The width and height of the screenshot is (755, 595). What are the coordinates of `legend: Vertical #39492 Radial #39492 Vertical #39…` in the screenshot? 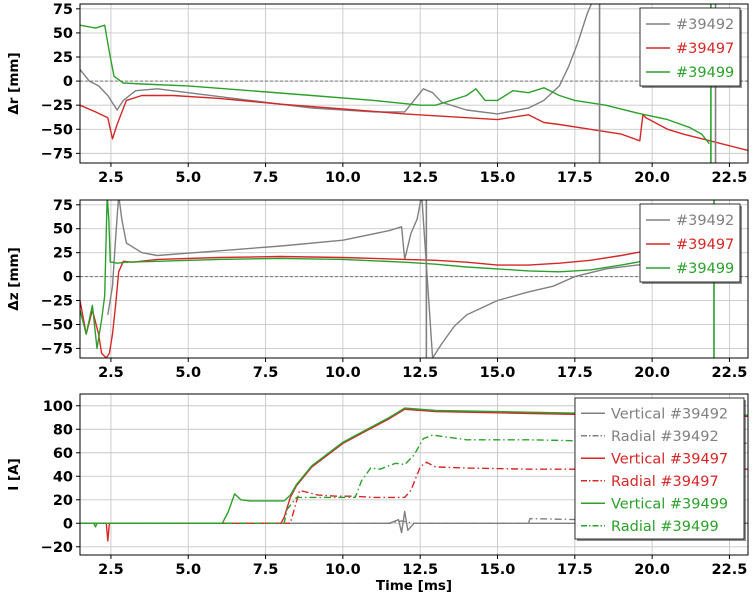 It's located at (660, 469).